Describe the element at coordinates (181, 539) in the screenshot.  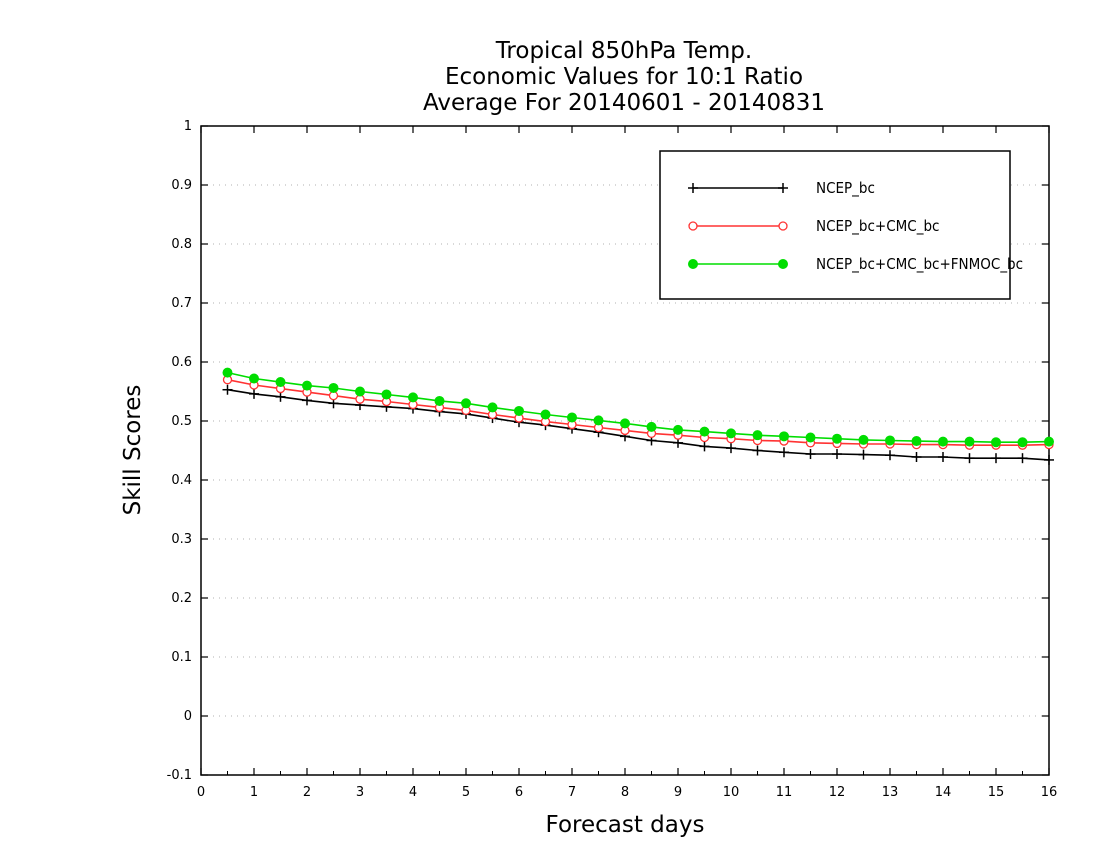
I see `y-tick-label: 0.3` at that location.